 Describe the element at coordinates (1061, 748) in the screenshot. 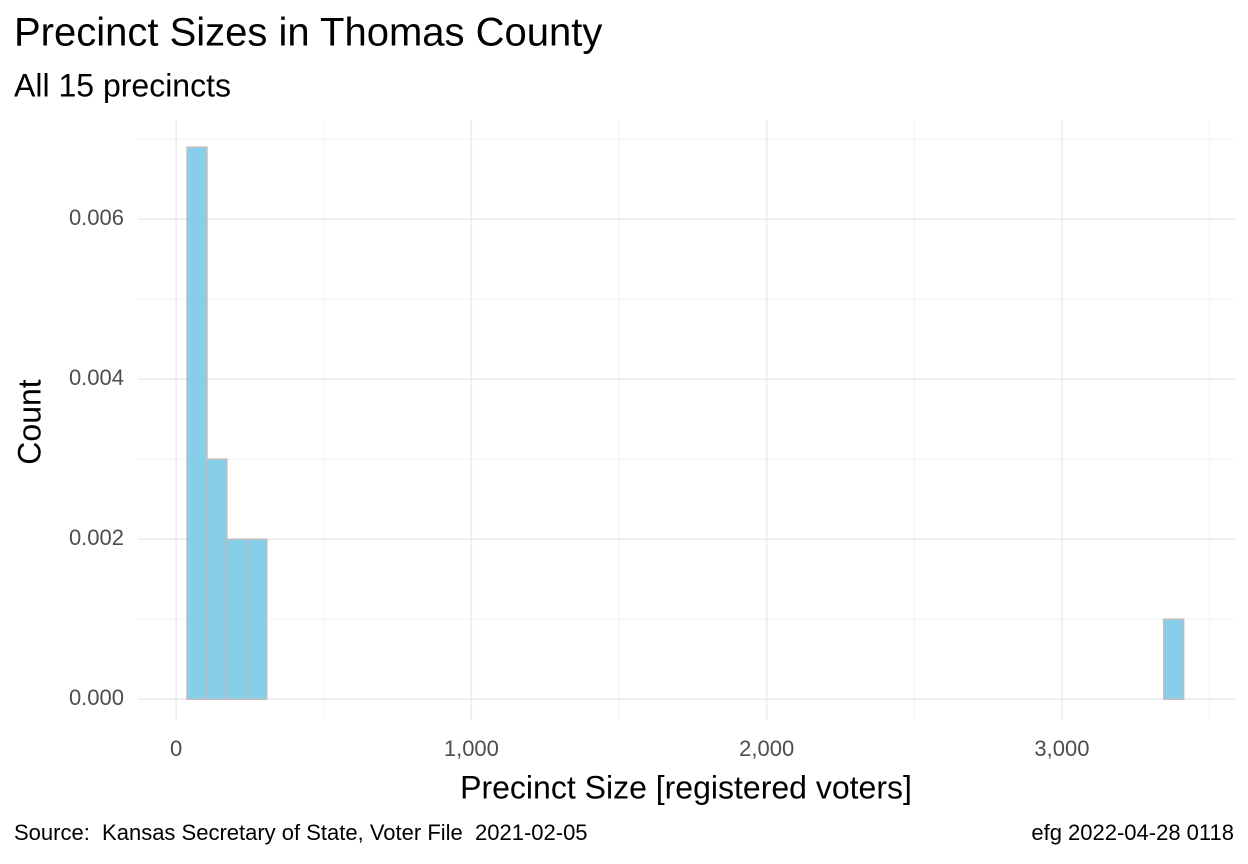

I see `x-tick-label: 3,000` at that location.